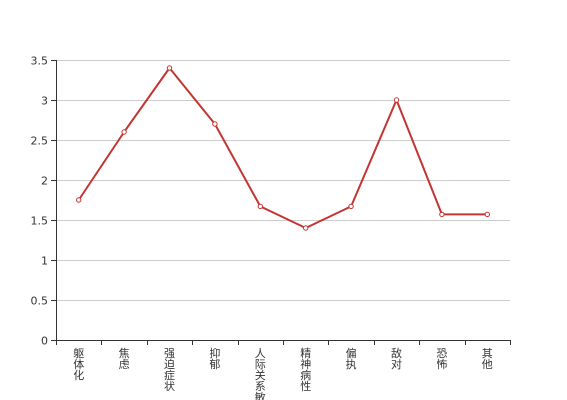 This screenshot has height=400, width=567. I want to click on y-axis: 0 0.5 1 1.5 2 2.5 3 3.5, so click(44, 201).